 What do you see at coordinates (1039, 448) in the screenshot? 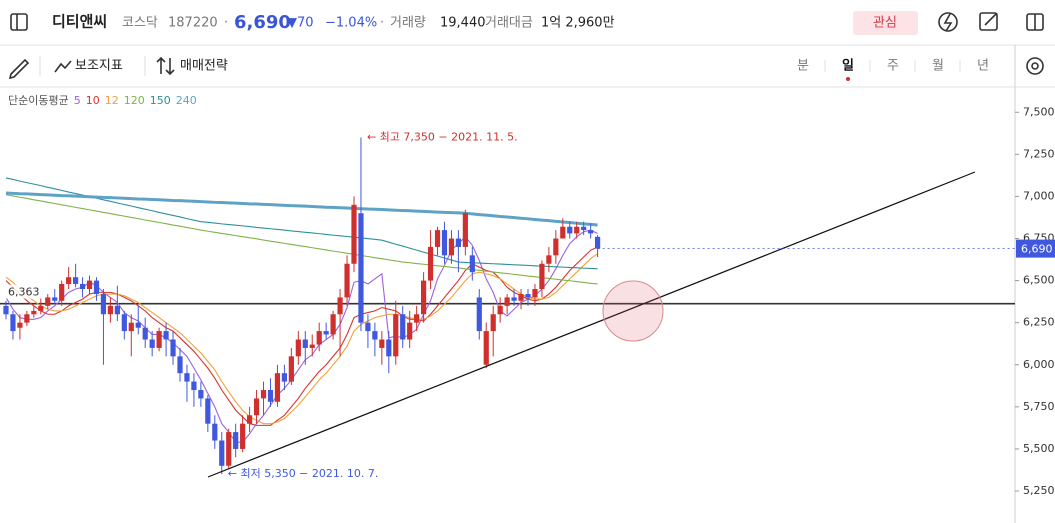
I see `y-tick-label: 5,500` at bounding box center [1039, 448].